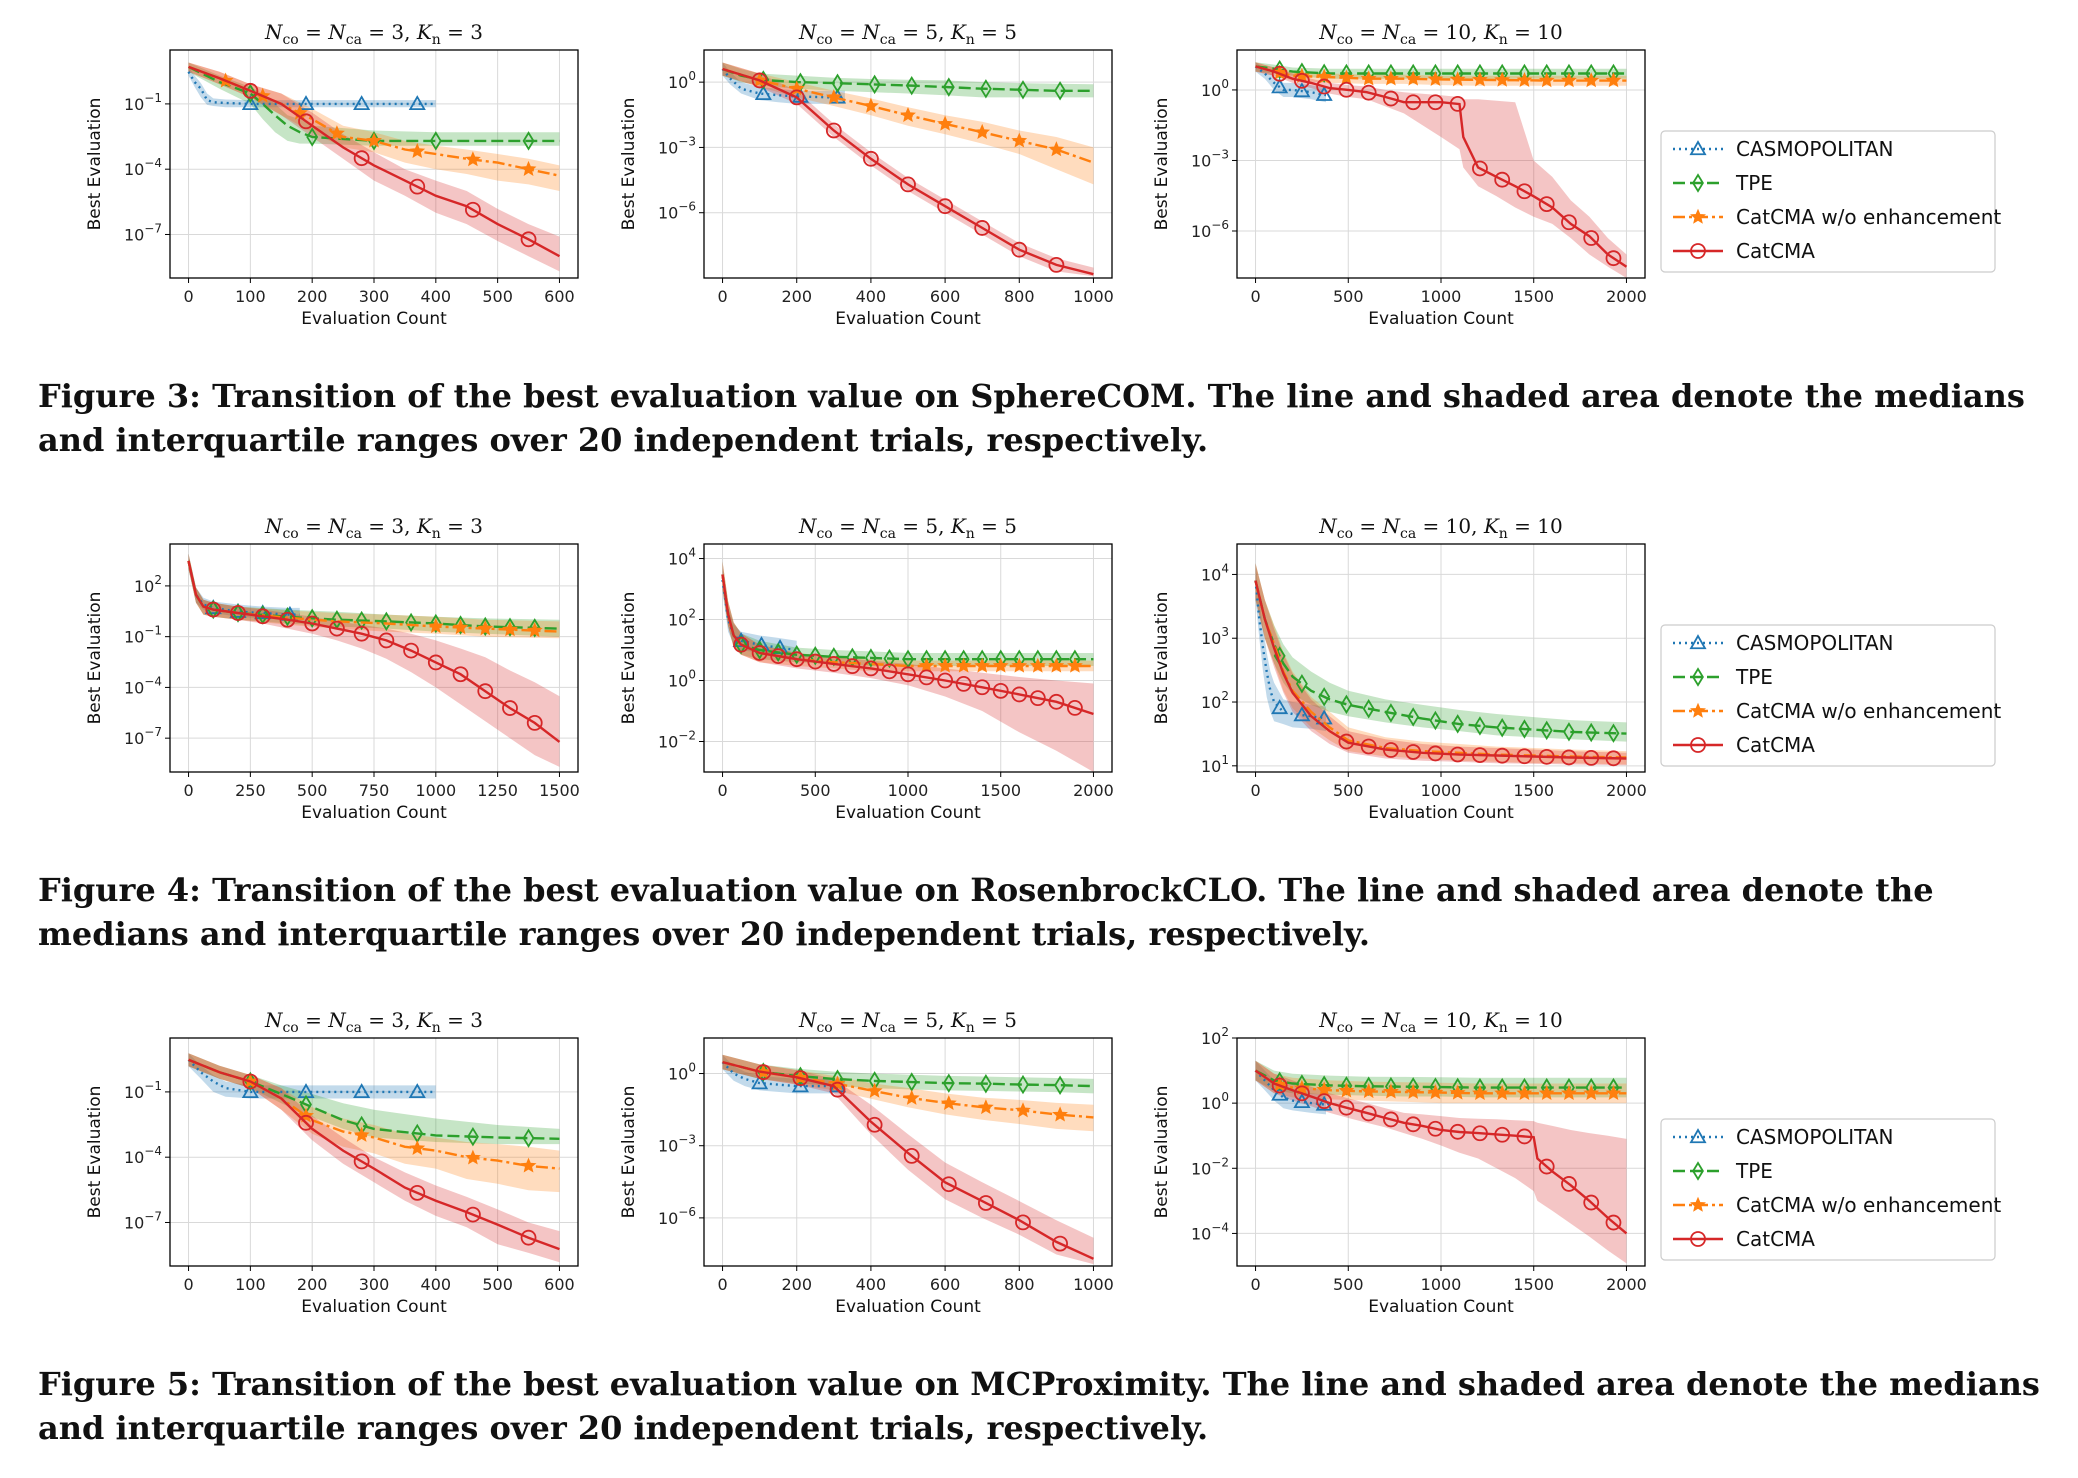 The width and height of the screenshot is (2078, 1478). I want to click on x-tick-label: 600, so click(559, 1284).